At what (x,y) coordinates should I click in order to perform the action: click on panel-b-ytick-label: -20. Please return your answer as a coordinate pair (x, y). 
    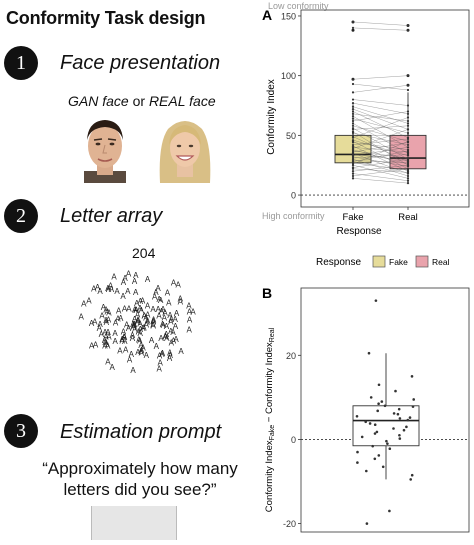
    Looking at the image, I should click on (289, 524).